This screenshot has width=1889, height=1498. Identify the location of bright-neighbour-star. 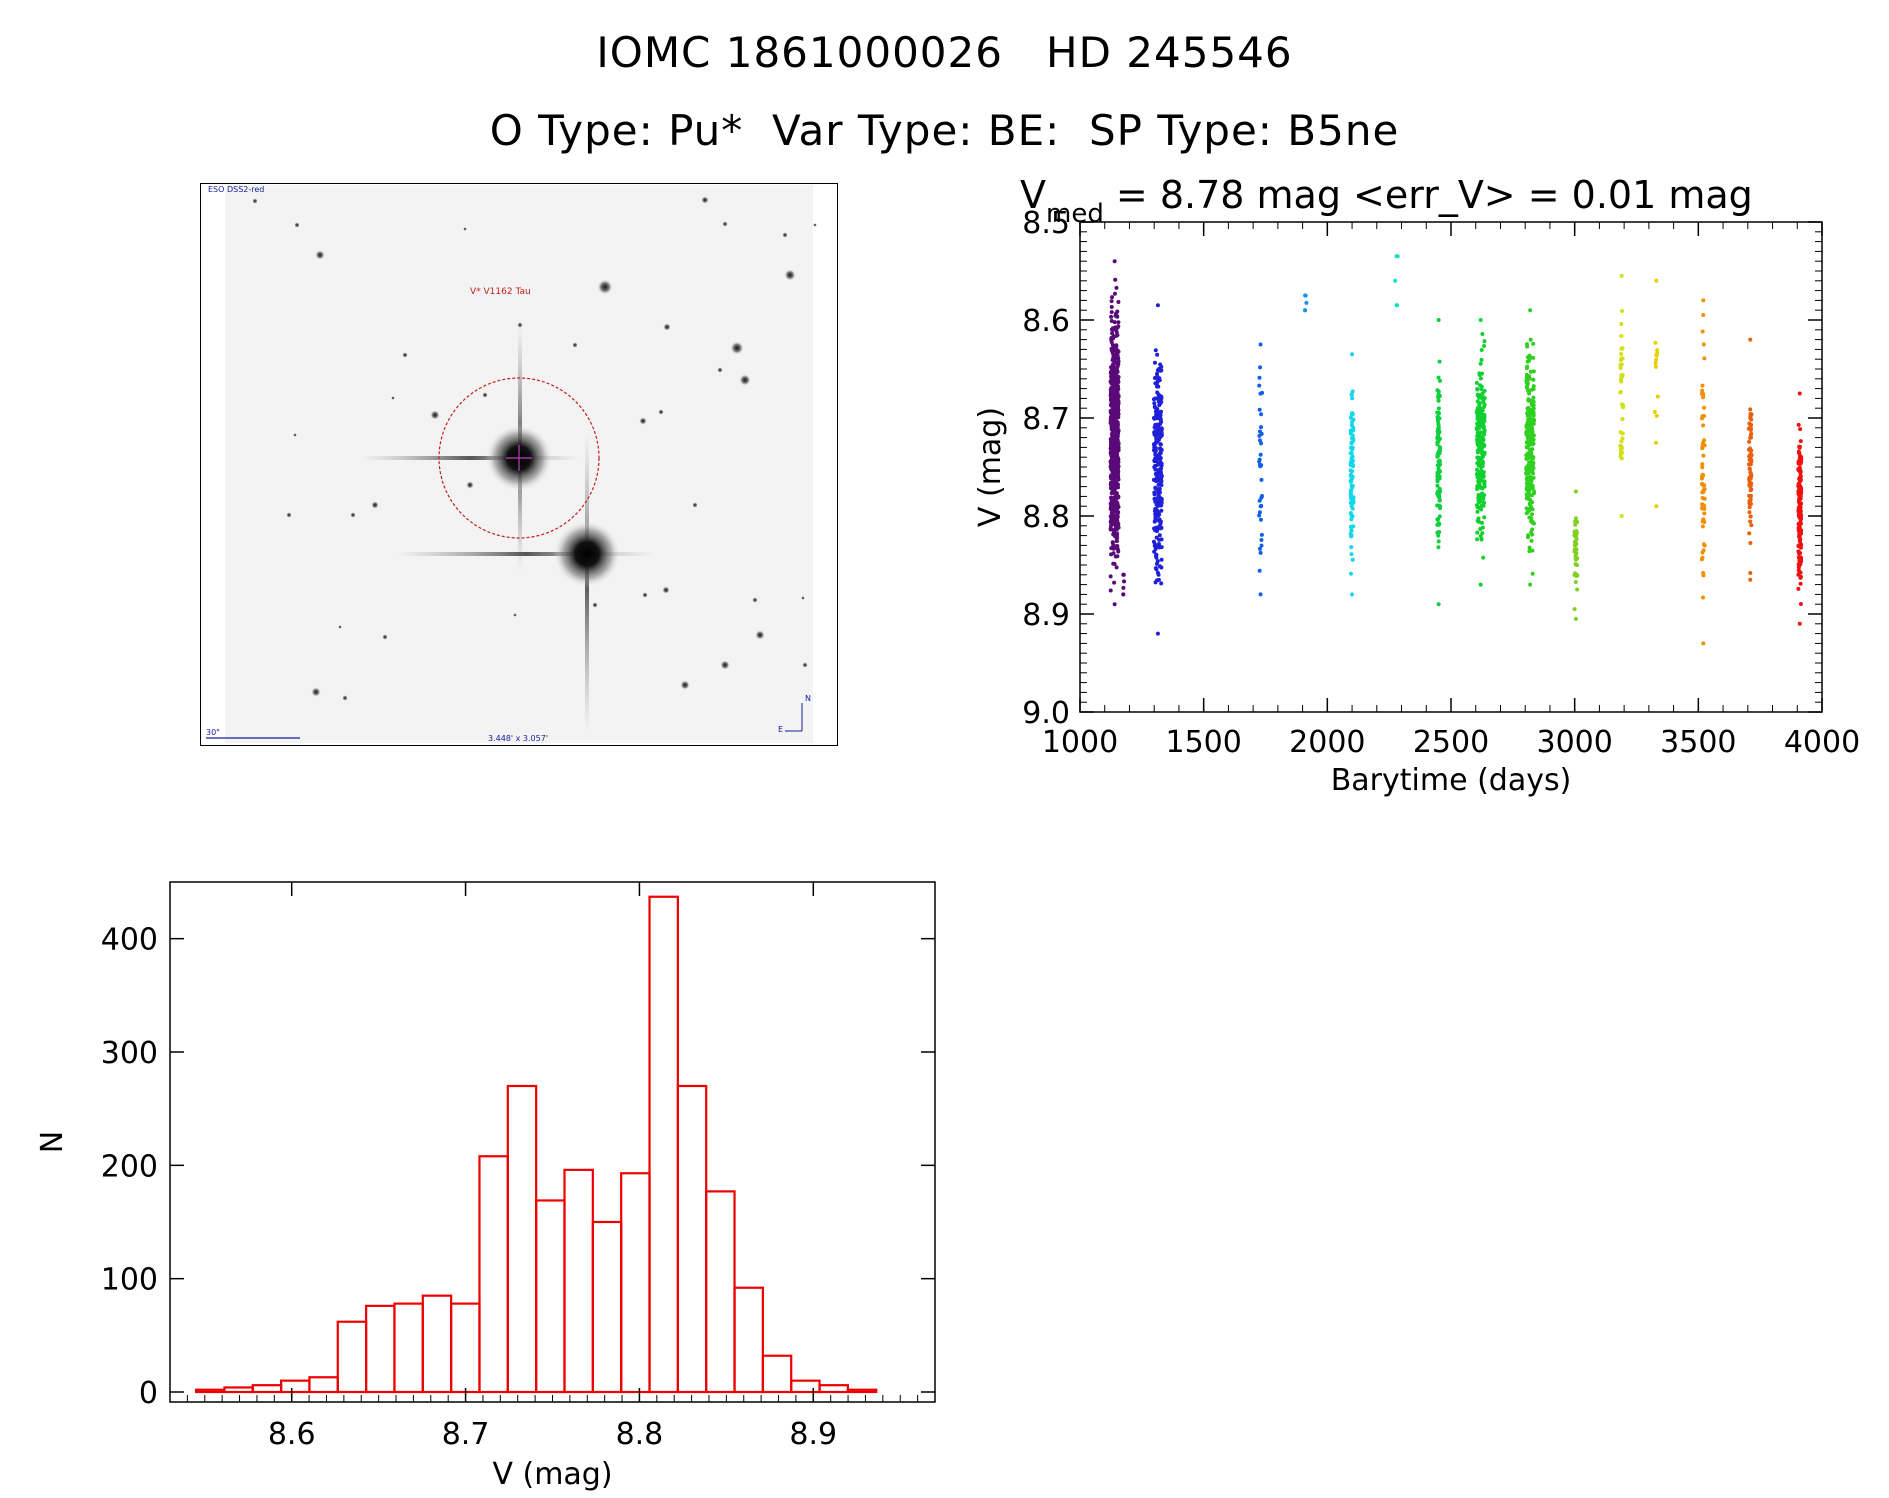
(587, 554).